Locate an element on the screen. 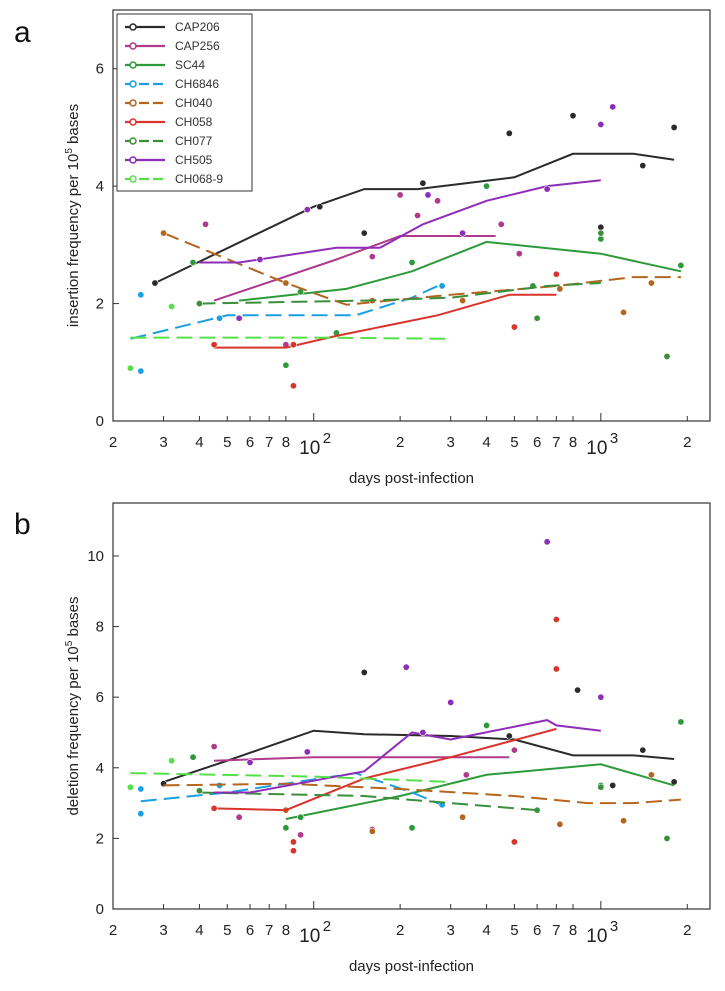  panel-a-label: a is located at coordinates (22, 32).